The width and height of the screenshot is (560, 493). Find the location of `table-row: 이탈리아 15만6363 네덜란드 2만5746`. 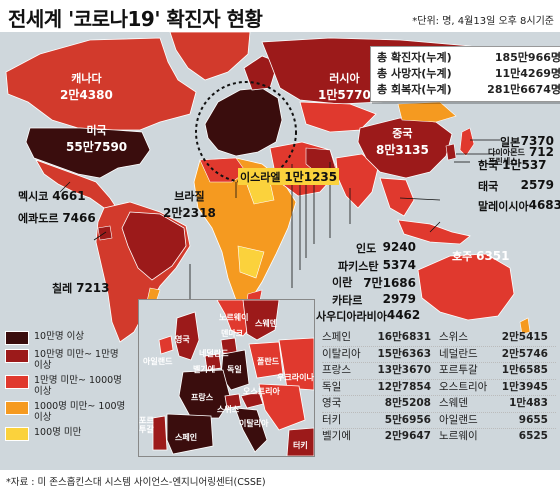

table-row: 이탈리아 15만6363 네덜란드 2만5746 is located at coordinates (439, 354).